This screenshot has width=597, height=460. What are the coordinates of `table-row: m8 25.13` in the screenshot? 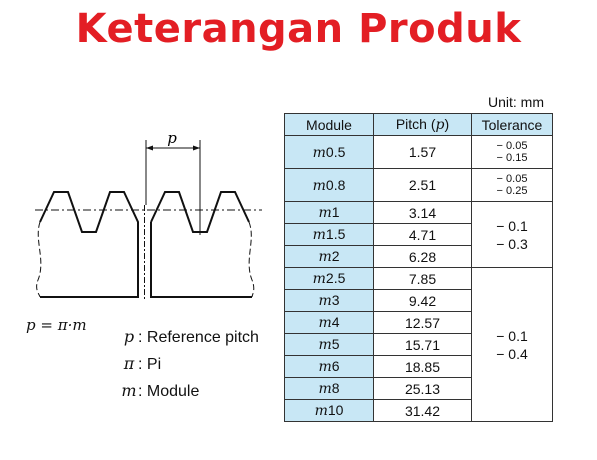 It's located at (418, 388).